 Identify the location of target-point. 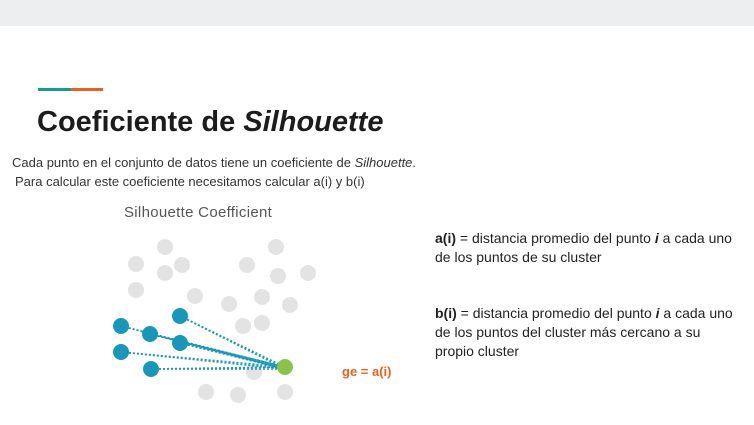
(285, 367).